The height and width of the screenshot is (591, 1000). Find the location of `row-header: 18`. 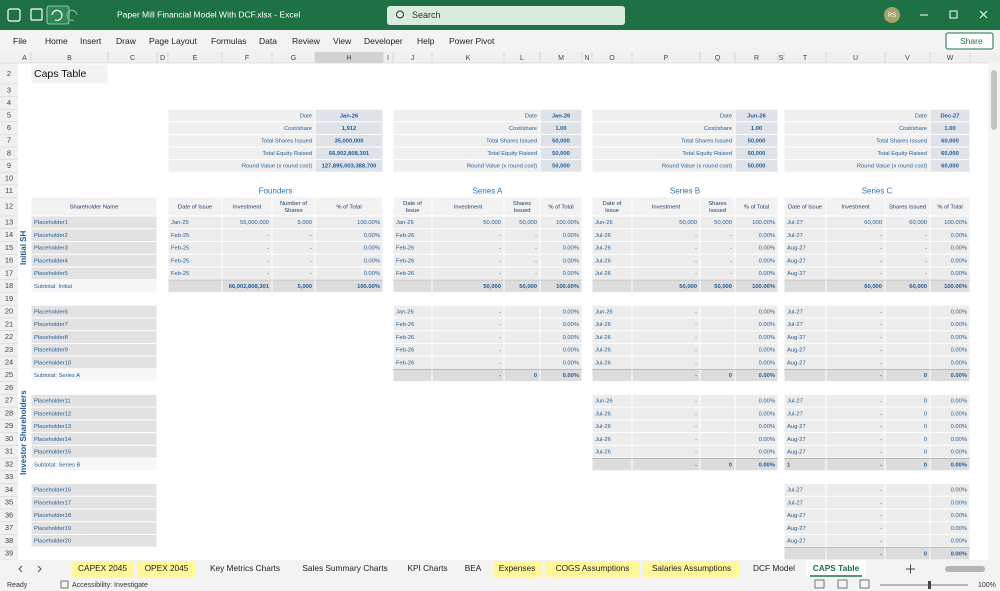

row-header: 18 is located at coordinates (9, 285).